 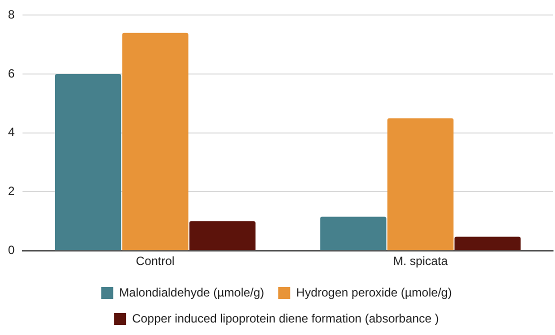 I want to click on legend-label: Hydrogen peroxide (µmole/g), so click(x=374, y=292).